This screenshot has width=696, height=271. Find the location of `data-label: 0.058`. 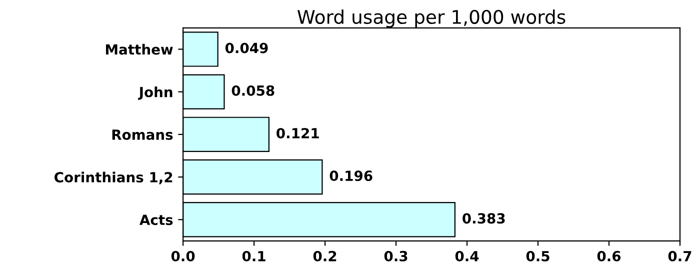

data-label: 0.058 is located at coordinates (253, 90).